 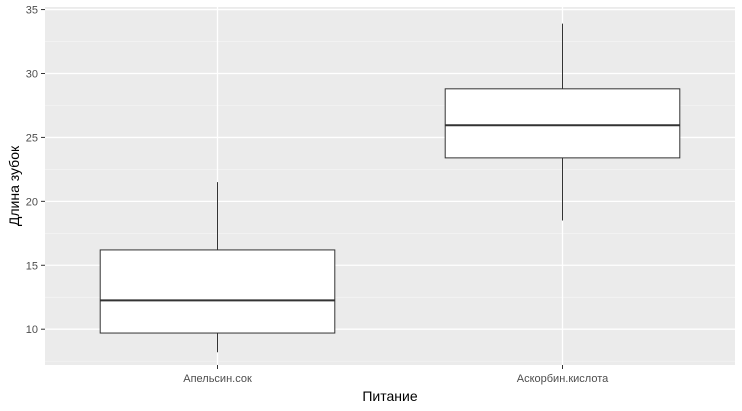 I want to click on x-axis: Апельсин.сок Аскорбин.кислота, so click(x=396, y=375).